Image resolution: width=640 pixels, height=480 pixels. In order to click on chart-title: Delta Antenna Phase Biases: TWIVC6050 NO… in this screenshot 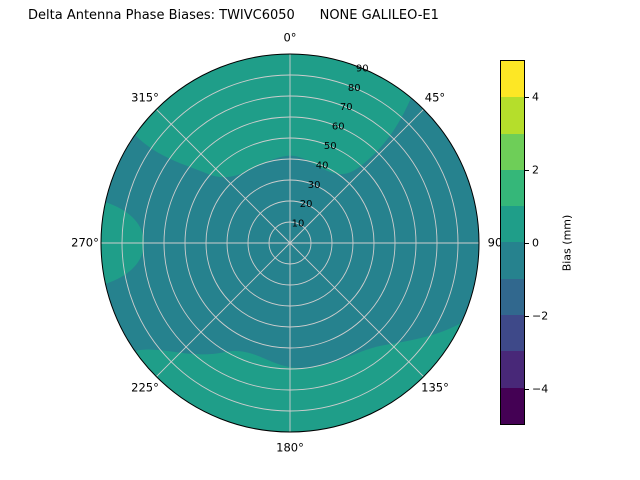, I will do `click(233, 15)`.